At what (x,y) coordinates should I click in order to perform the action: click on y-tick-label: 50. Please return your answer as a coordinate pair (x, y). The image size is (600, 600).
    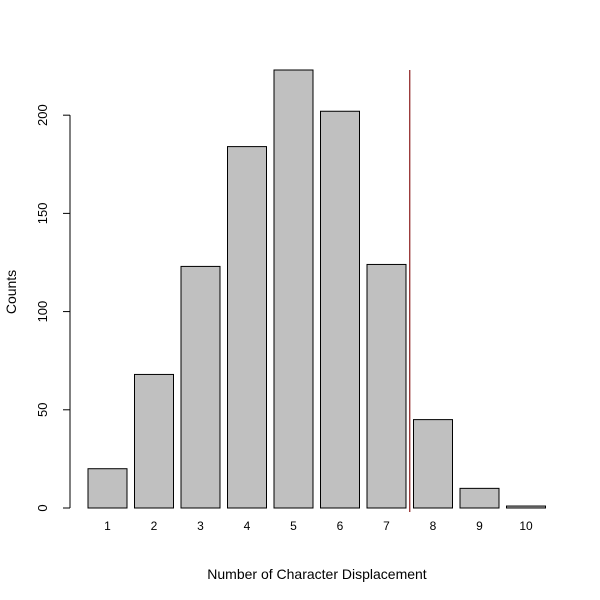
    Looking at the image, I should click on (42, 410).